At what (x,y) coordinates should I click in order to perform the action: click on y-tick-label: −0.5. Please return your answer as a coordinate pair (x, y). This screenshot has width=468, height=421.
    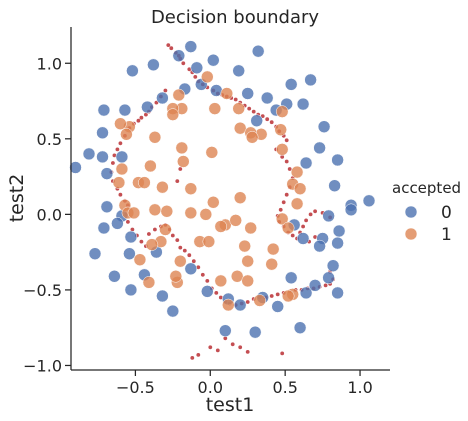
    Looking at the image, I should click on (42, 290).